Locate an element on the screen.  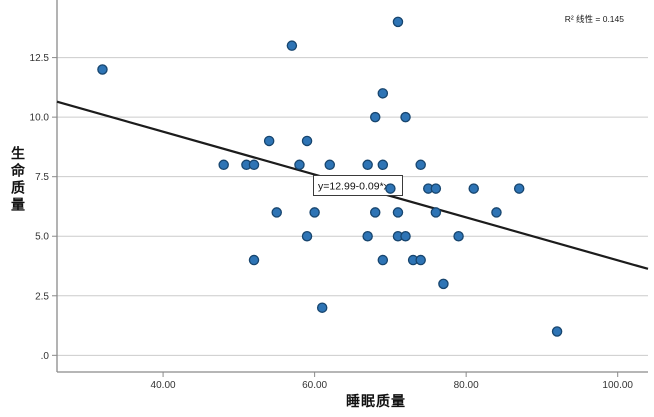
regression-equation-text: y=12.99-0.09*x is located at coordinates (354, 187).